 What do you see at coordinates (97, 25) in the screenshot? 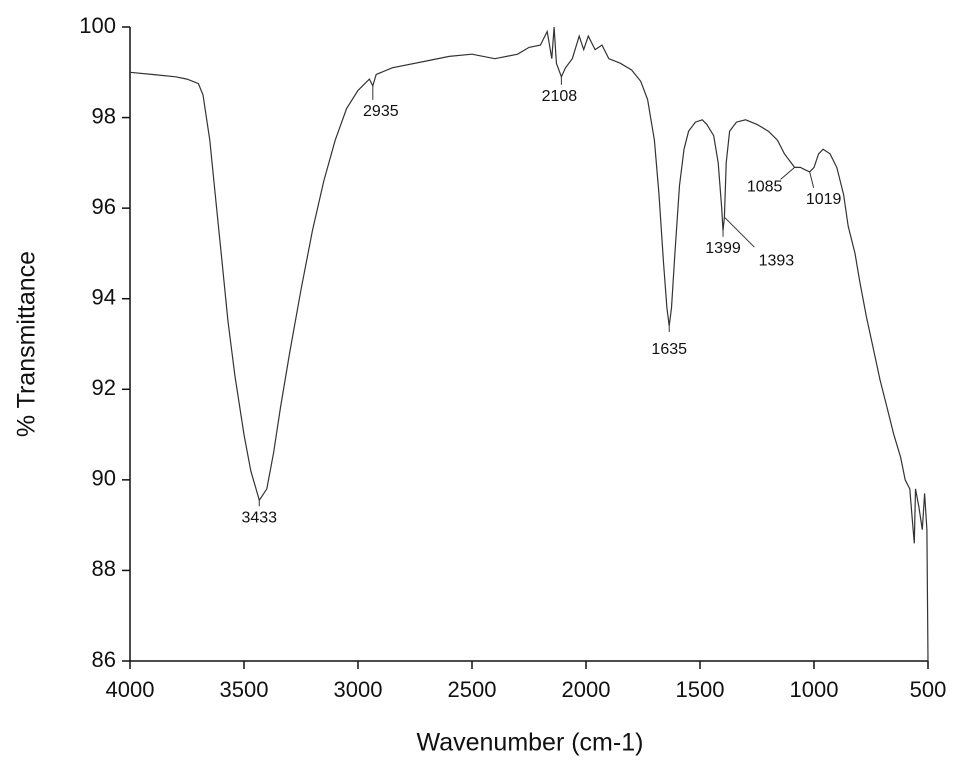
I see `y-tick-label: 100` at bounding box center [97, 25].